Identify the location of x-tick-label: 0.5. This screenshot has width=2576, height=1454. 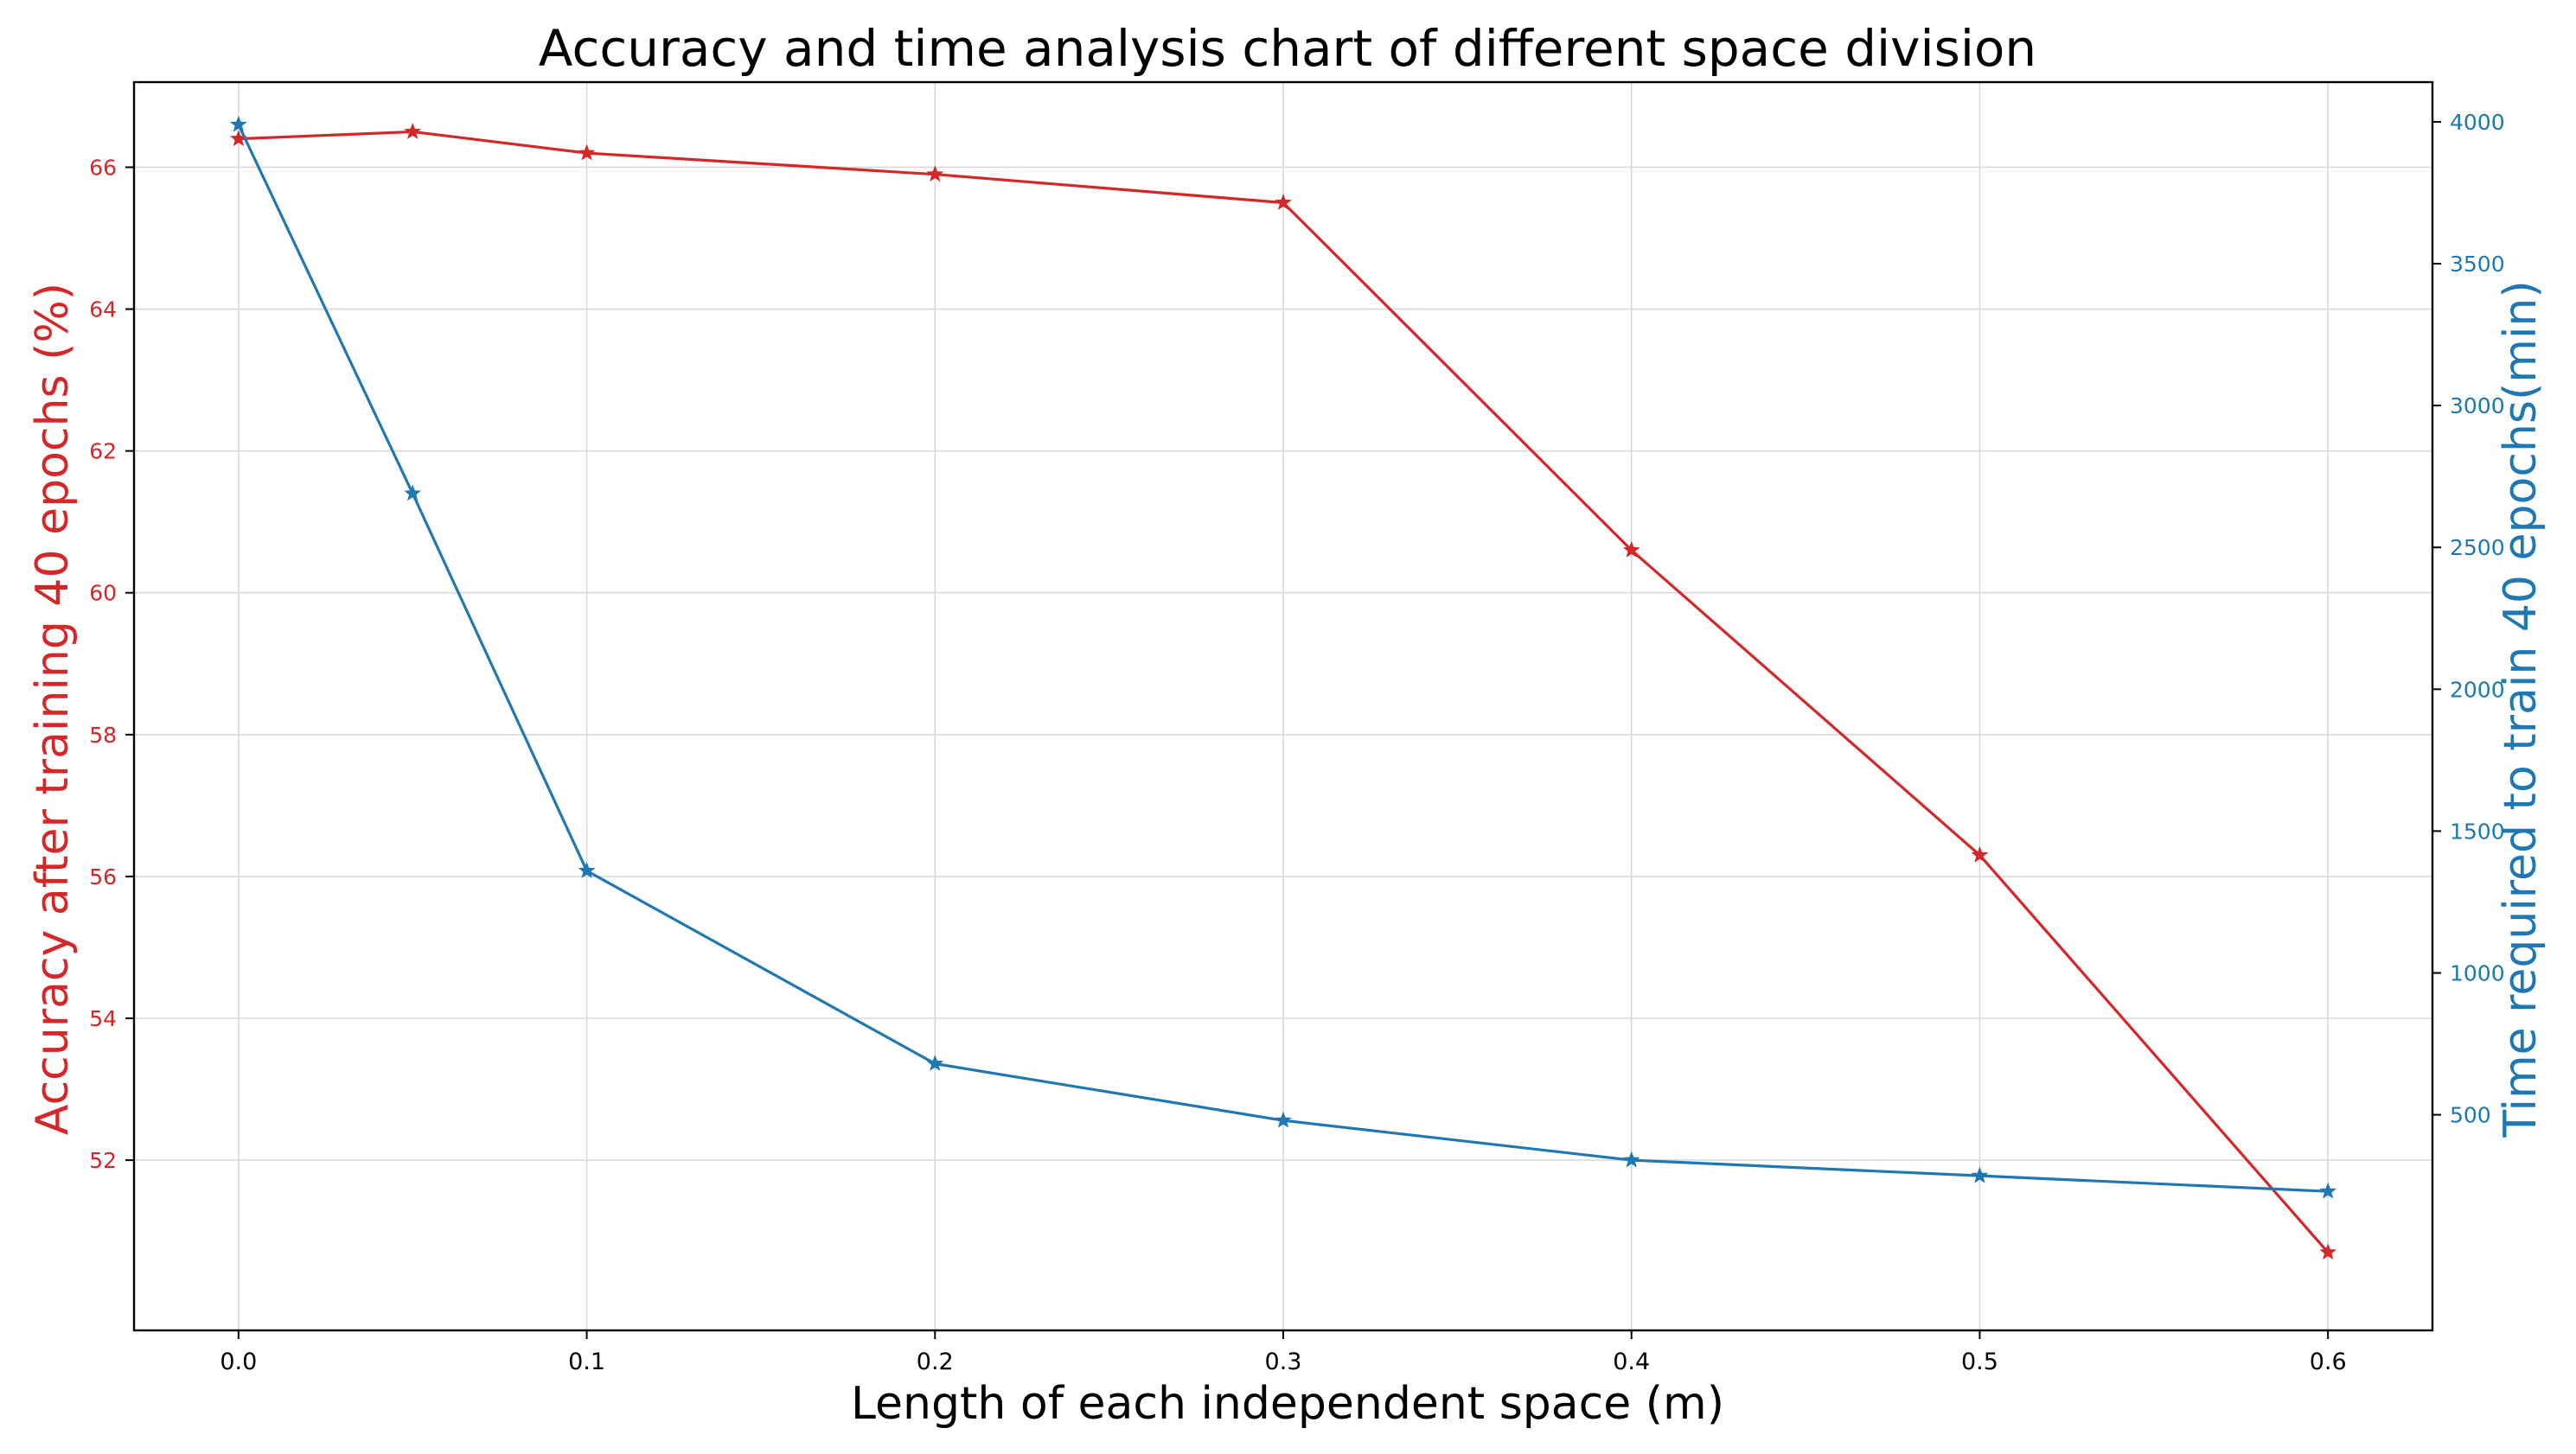
(1980, 1362).